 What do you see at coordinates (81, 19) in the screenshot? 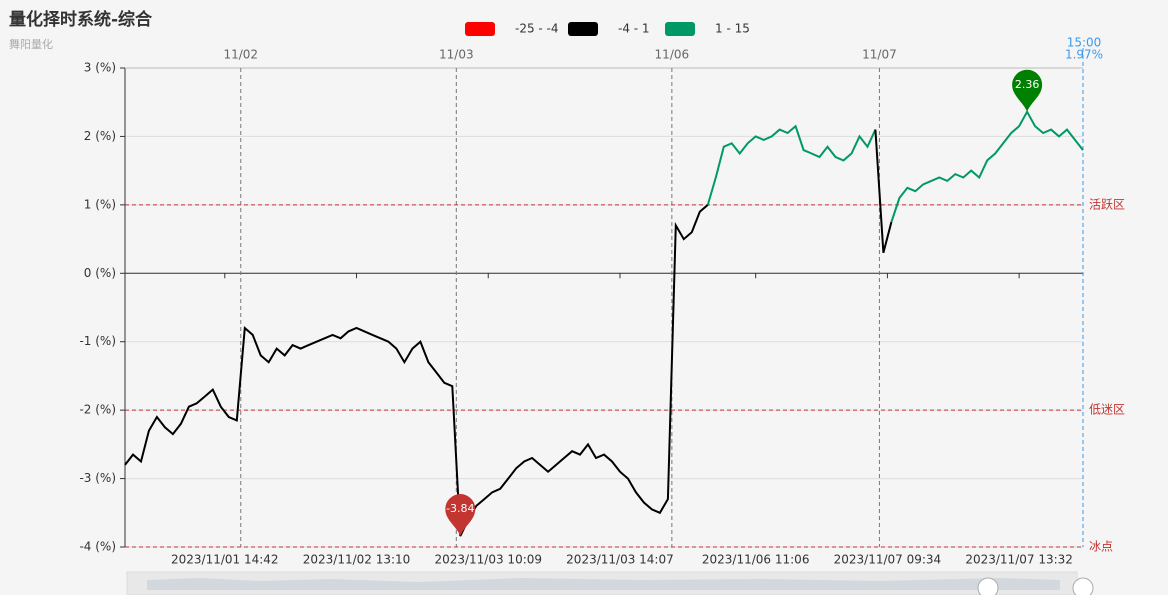
I see `chart-title: 量化择时系统-综合` at bounding box center [81, 19].